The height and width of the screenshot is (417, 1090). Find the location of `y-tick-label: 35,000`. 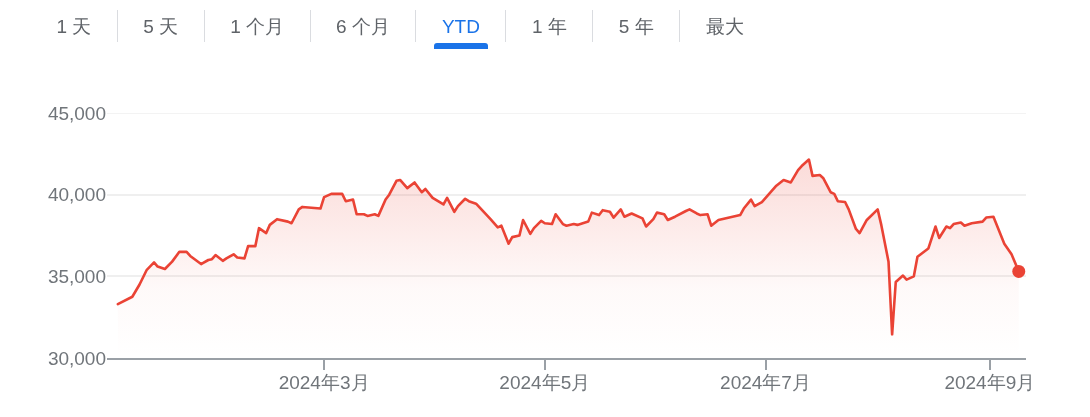

y-tick-label: 35,000 is located at coordinates (76, 276).